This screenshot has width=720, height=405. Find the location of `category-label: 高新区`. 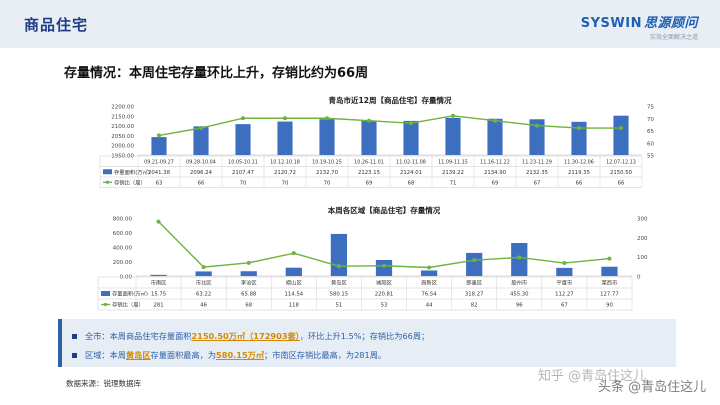

category-label: 高新区 is located at coordinates (429, 283).